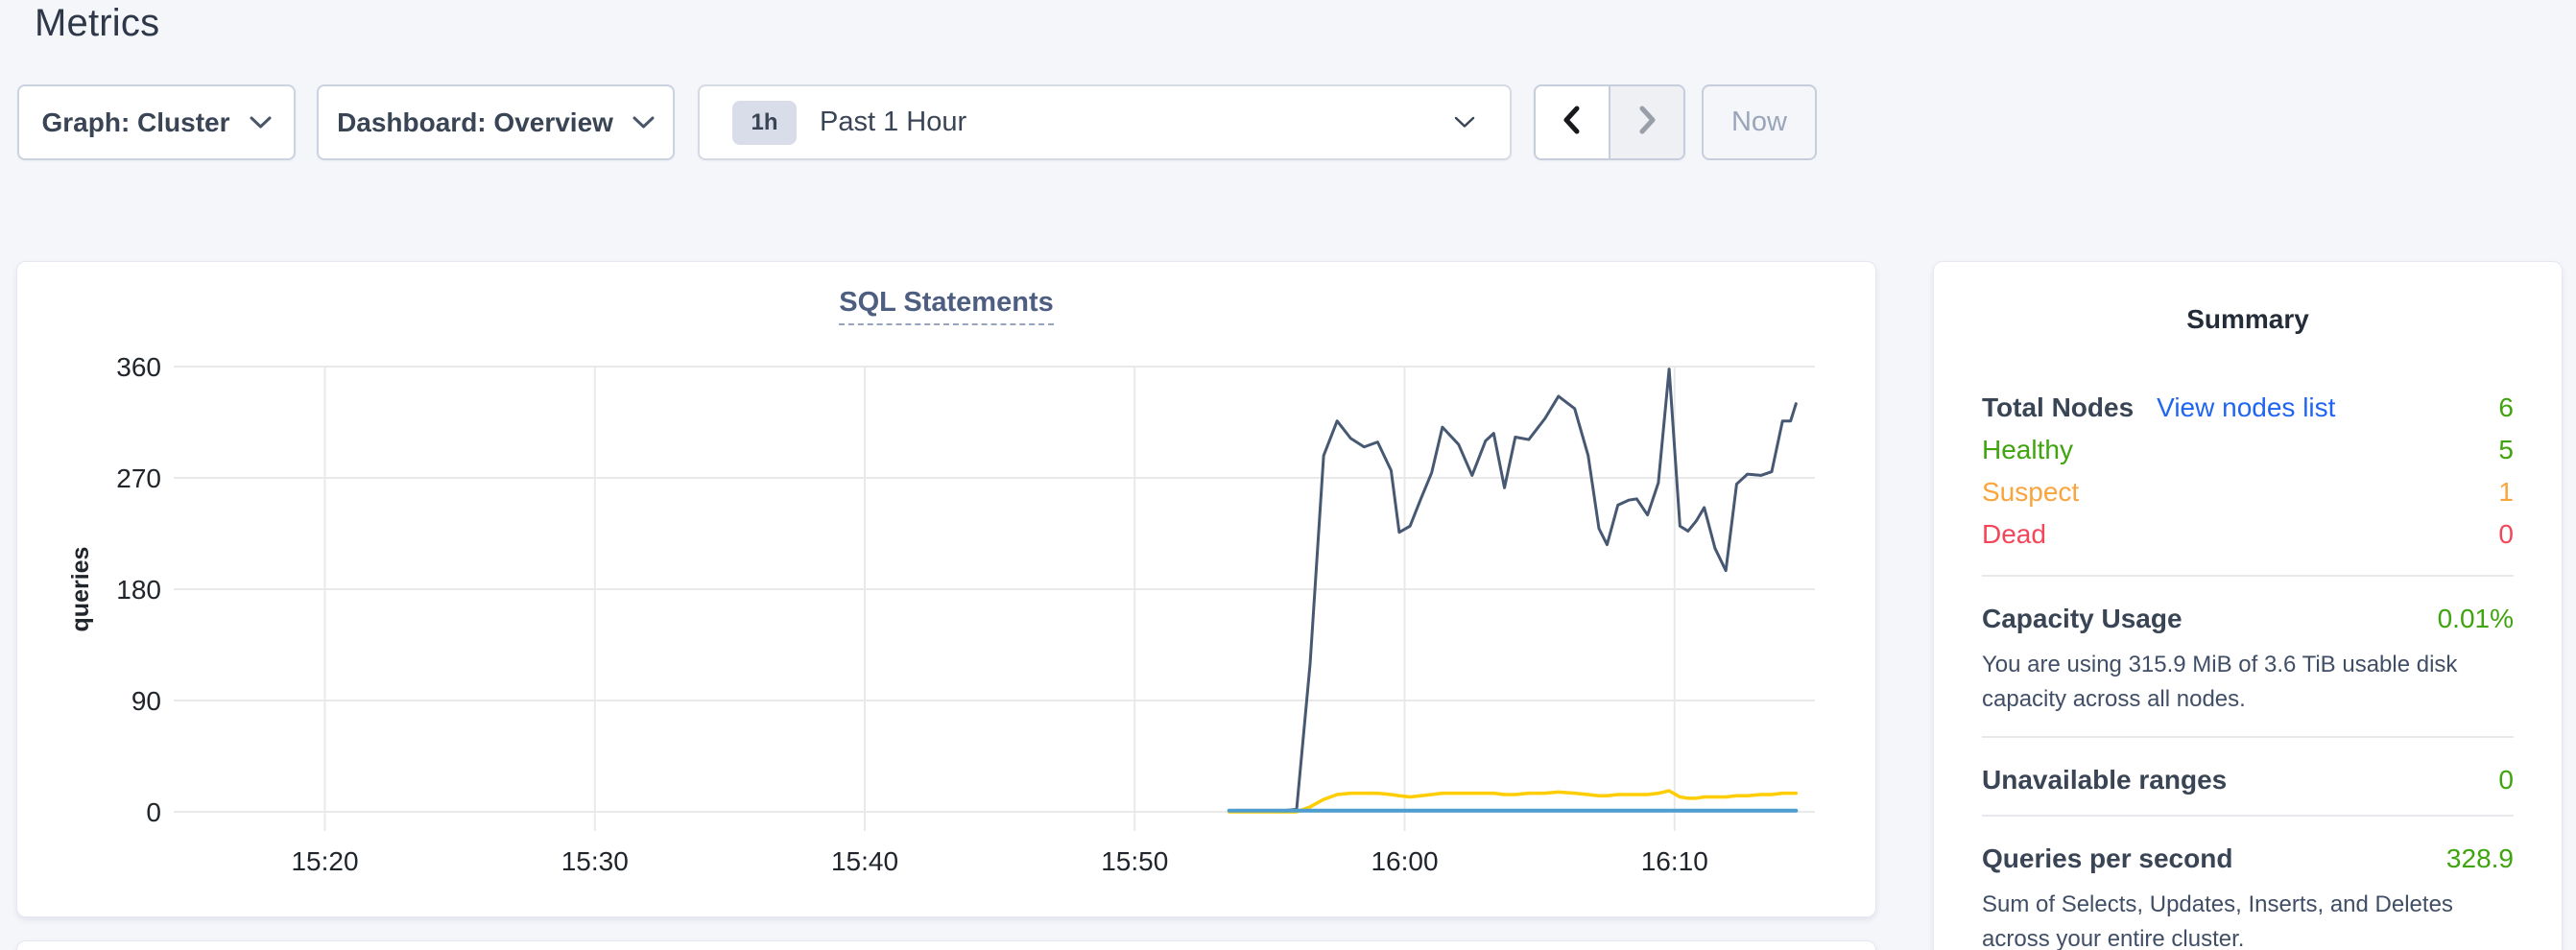 This screenshot has width=2576, height=950. Describe the element at coordinates (146, 701) in the screenshot. I see `svg-text: 90` at that location.